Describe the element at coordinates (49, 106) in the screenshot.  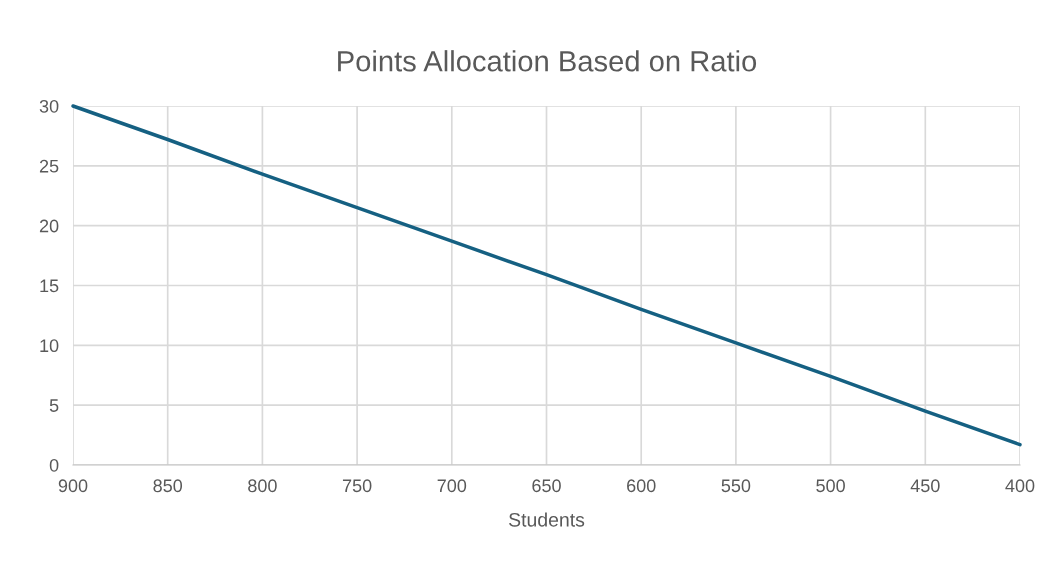
I see `y-tick-label: 30` at that location.